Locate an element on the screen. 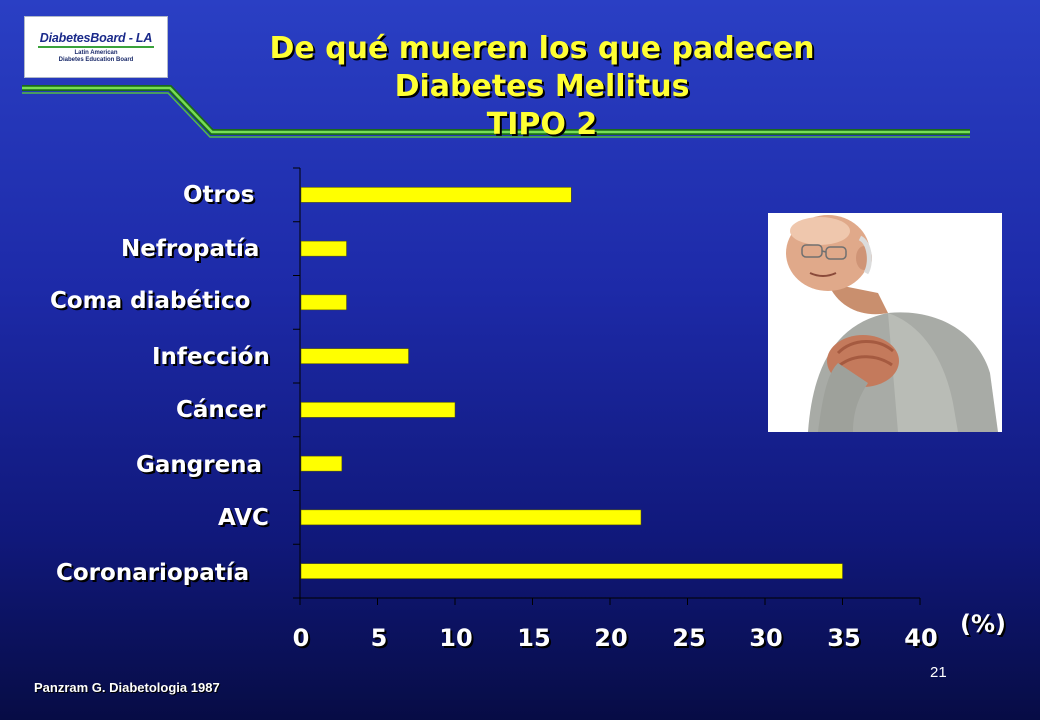 The width and height of the screenshot is (1040, 720). x-tick-label: 0 is located at coordinates (301, 638).